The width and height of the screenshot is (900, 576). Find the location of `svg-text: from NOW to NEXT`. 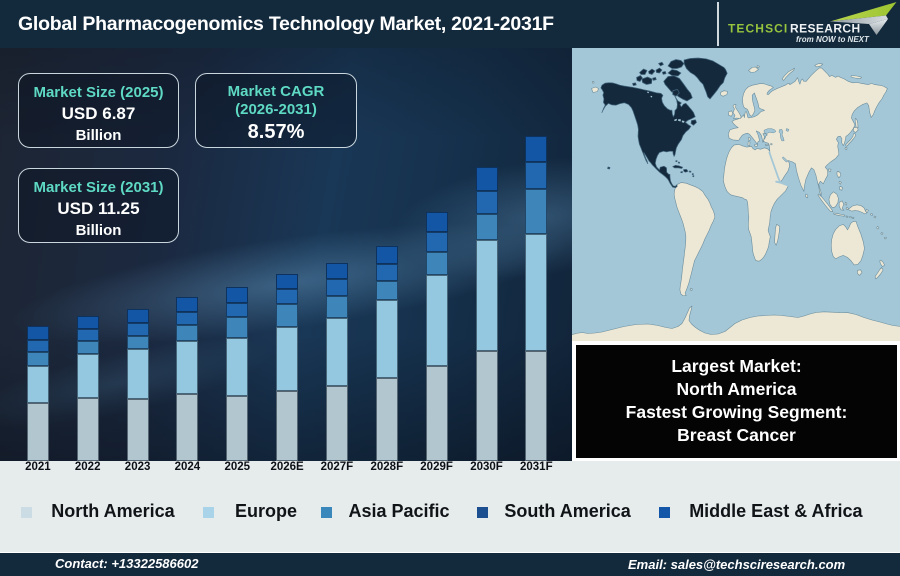

svg-text: from NOW to NEXT is located at coordinates (833, 39).